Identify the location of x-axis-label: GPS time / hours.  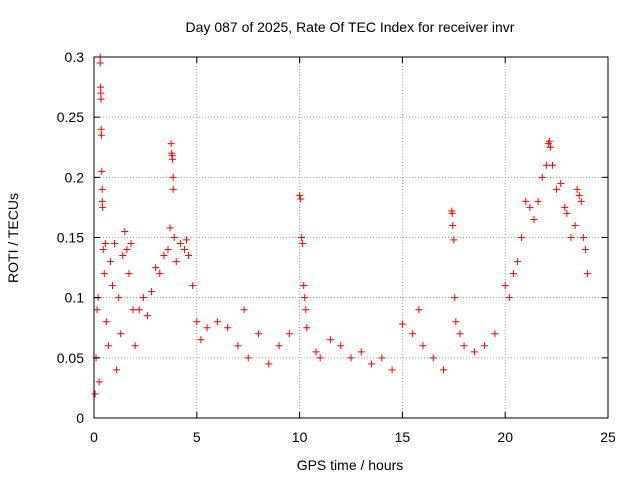
(350, 465).